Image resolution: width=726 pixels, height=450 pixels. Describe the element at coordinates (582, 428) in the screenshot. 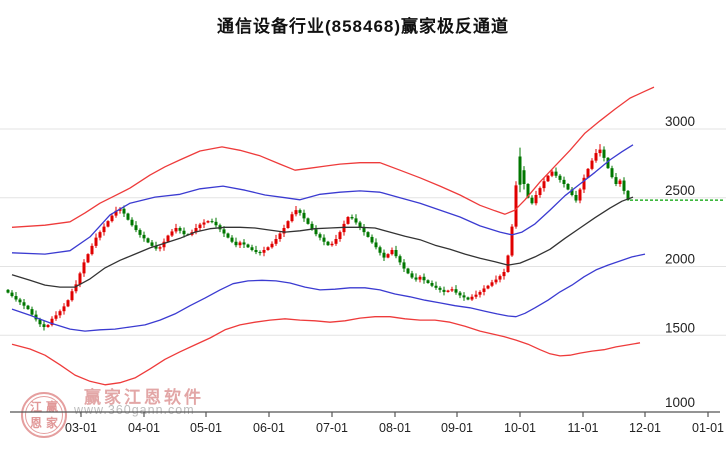

I see `x-axis-label: 11-01` at that location.